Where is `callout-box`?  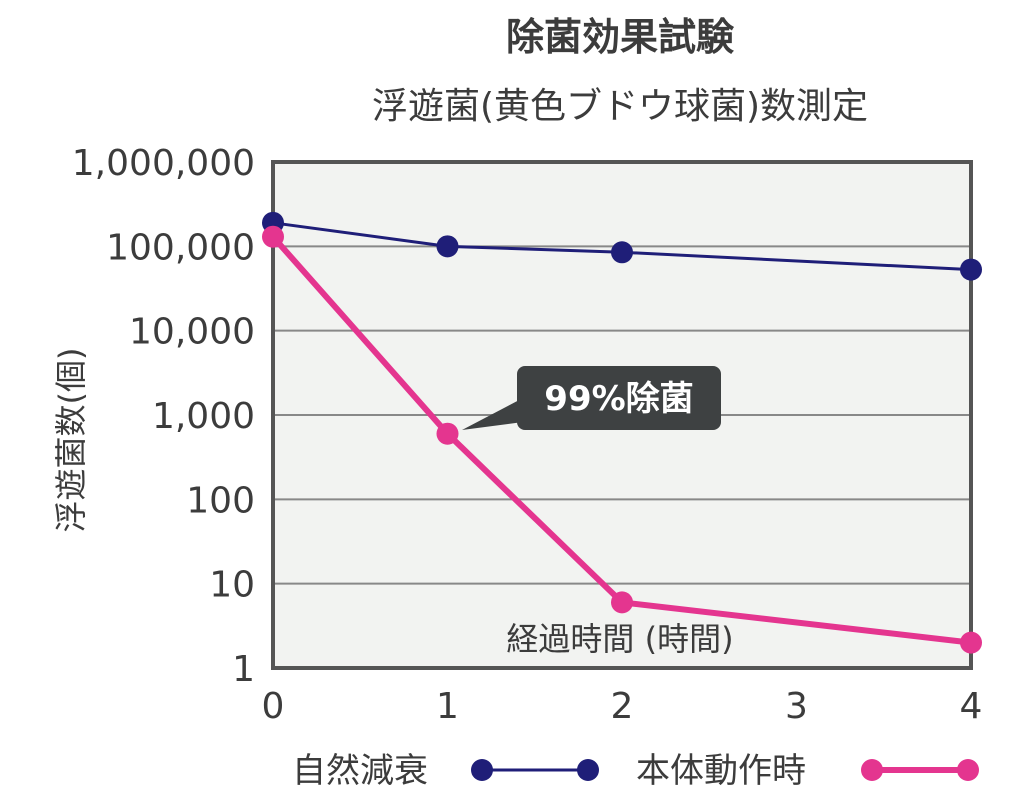
callout-box is located at coordinates (619, 398).